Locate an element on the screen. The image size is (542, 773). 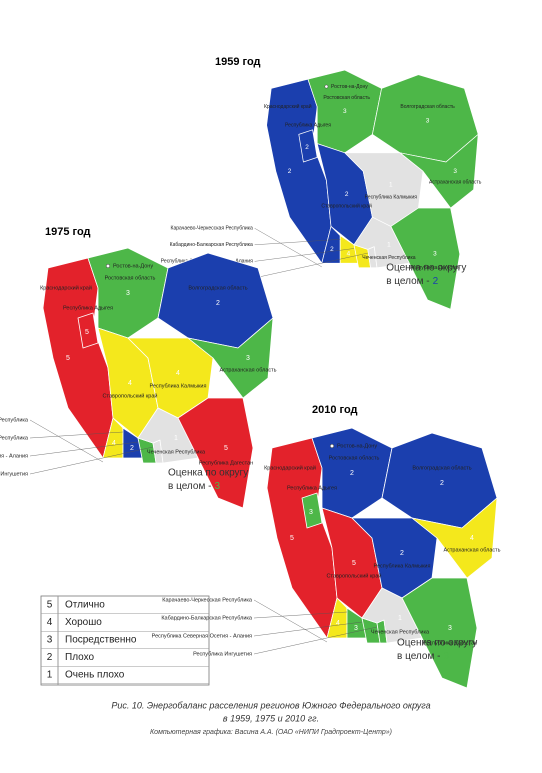
region-label: Республика Калмыкия is located at coordinates (402, 566).